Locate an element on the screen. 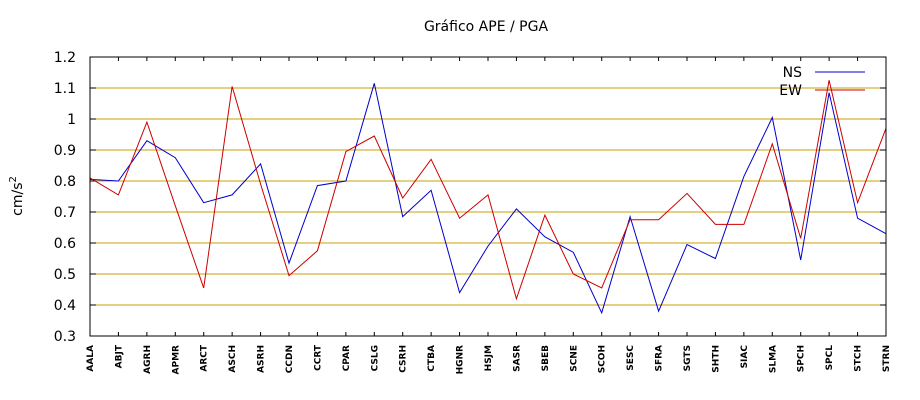  x-tick-label: CSRH is located at coordinates (404, 359).